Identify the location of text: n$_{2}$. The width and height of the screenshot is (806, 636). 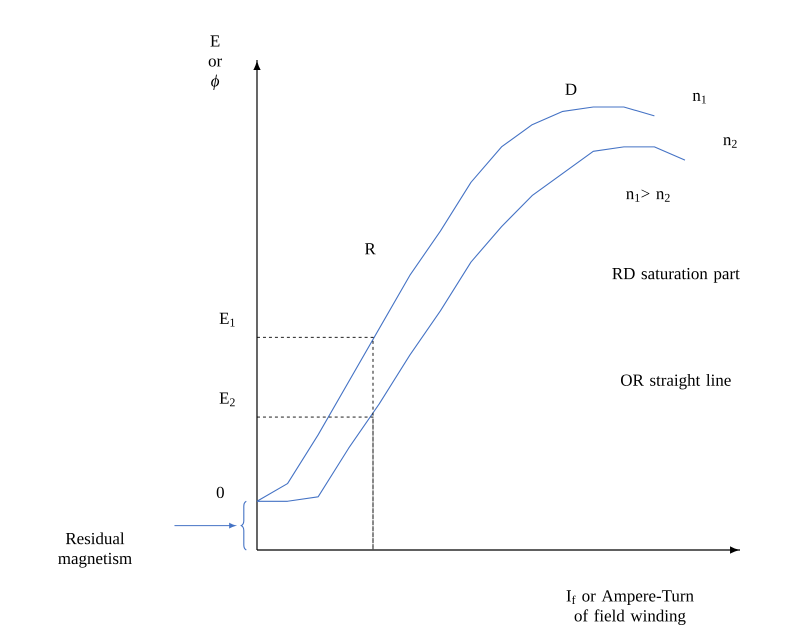
(730, 142).